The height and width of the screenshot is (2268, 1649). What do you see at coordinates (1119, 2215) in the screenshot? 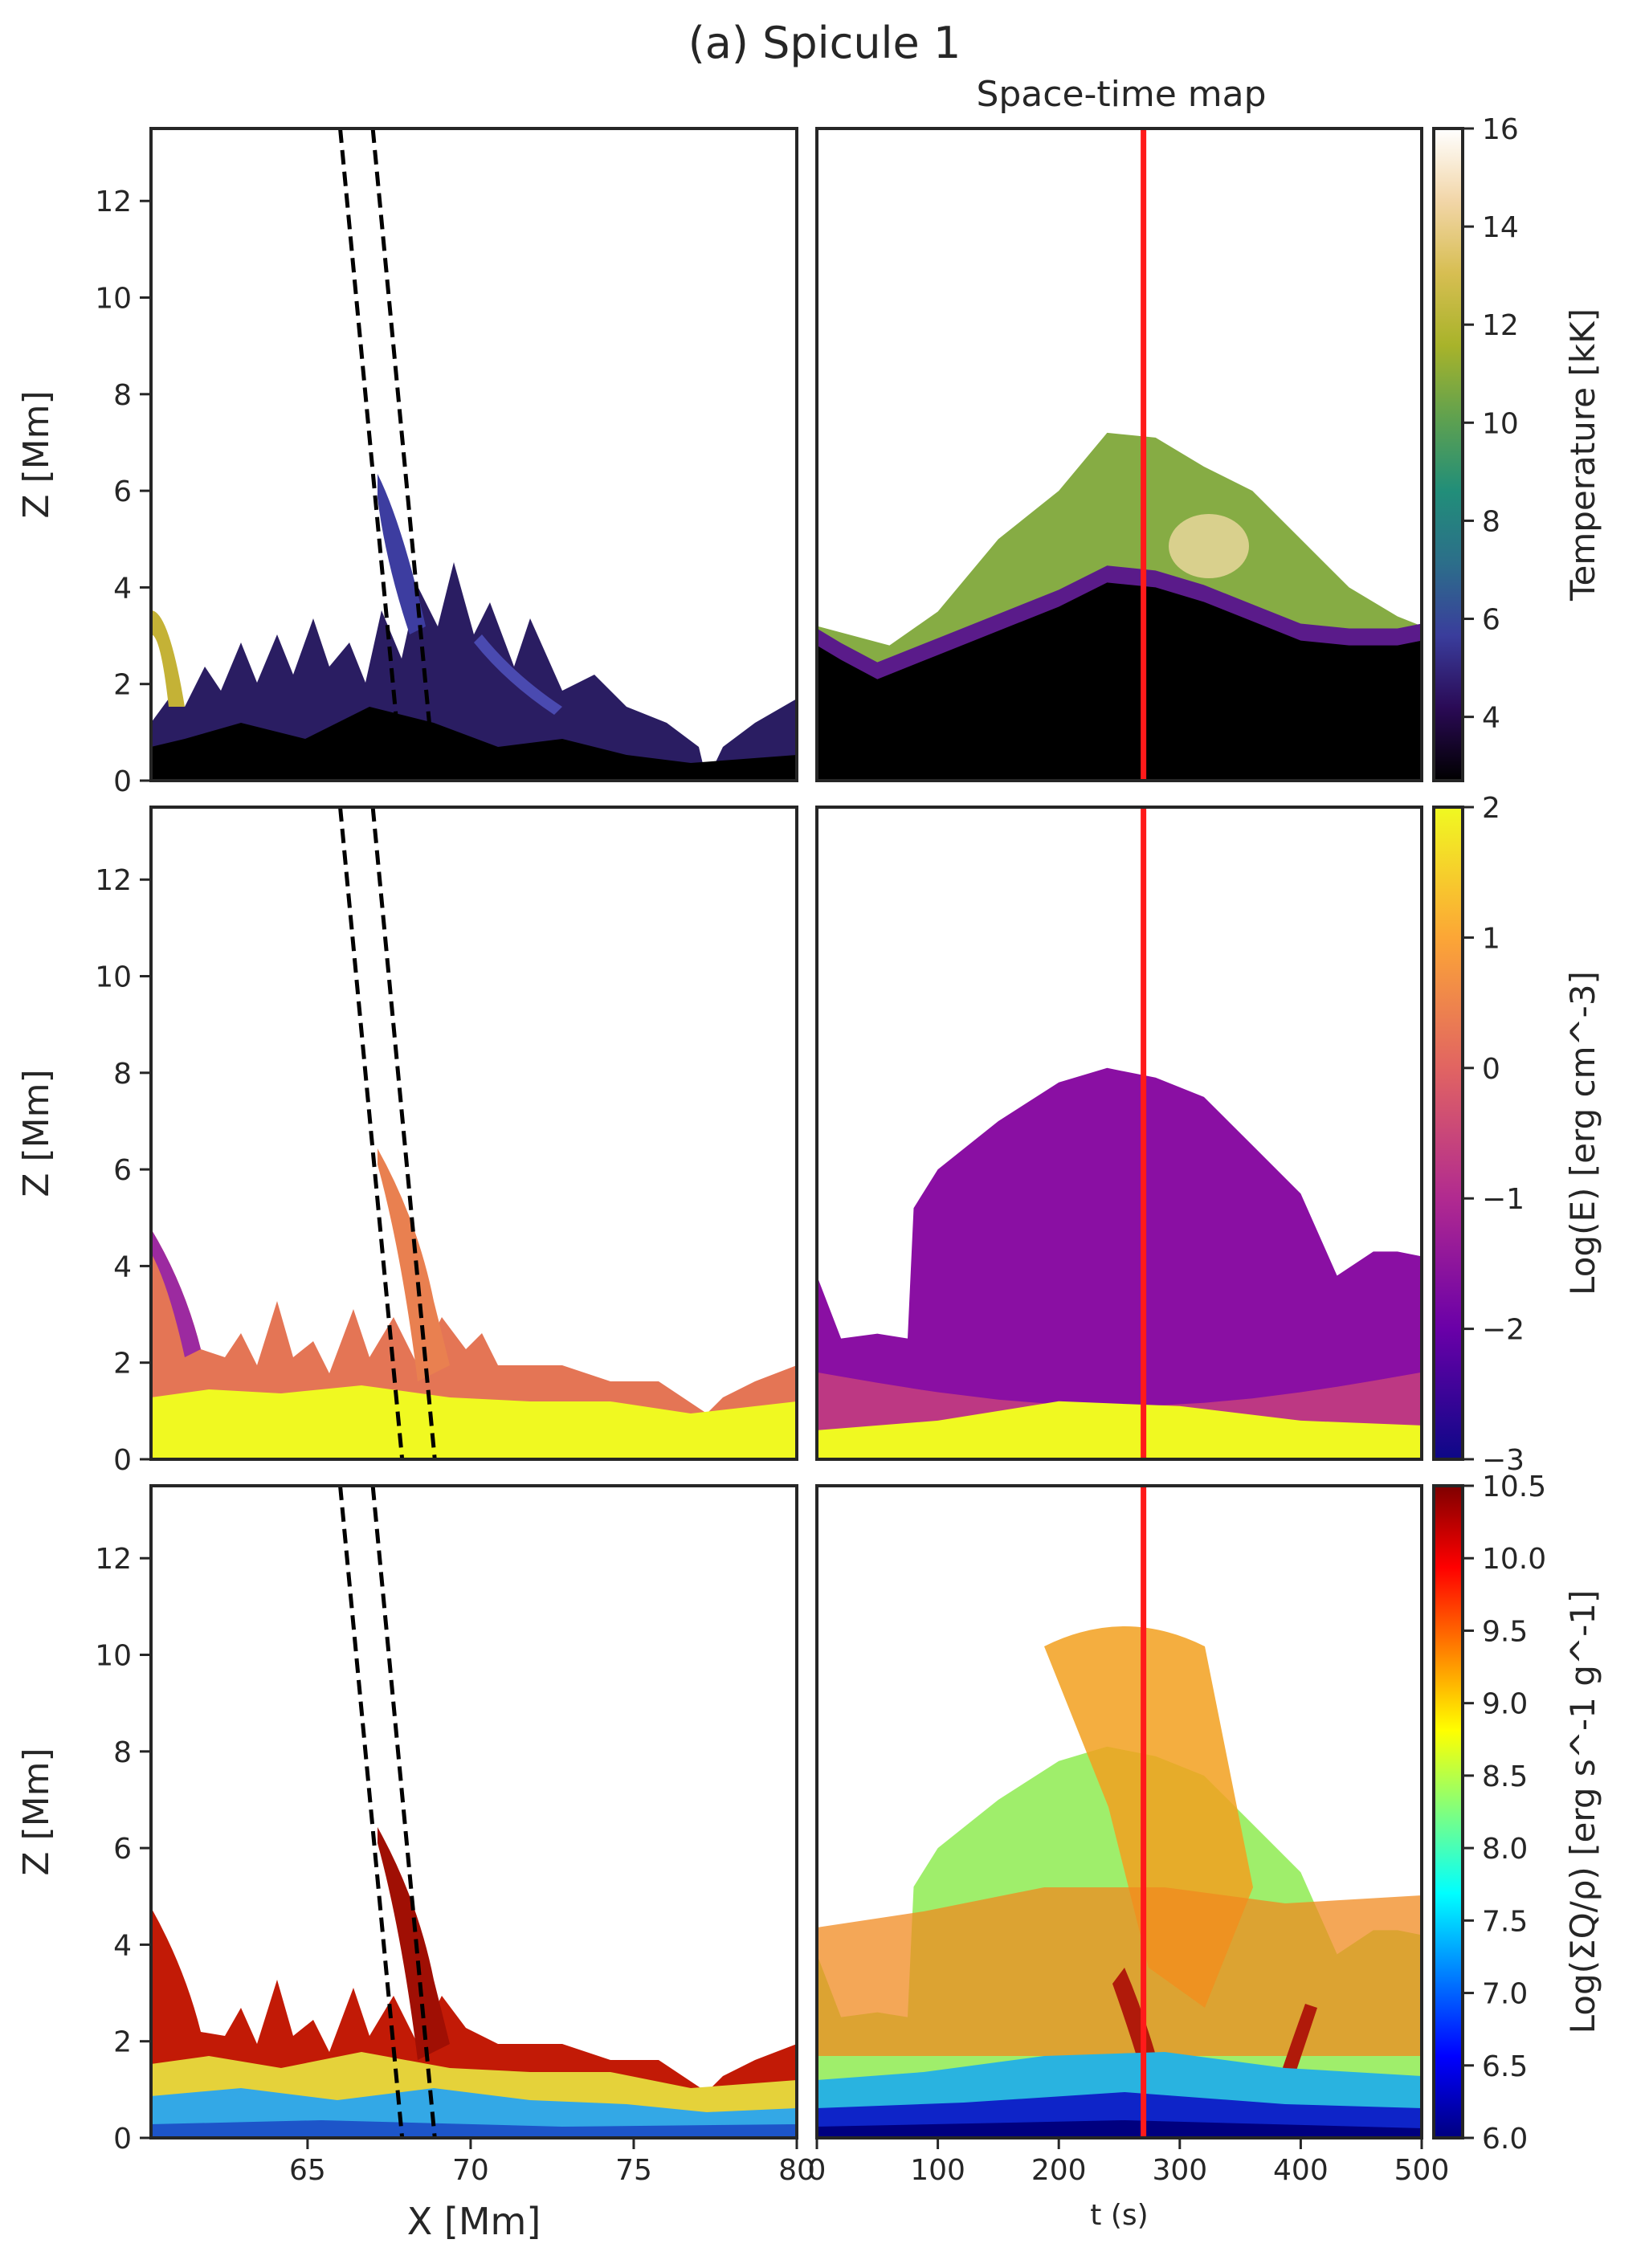
I see `x-axis-label: t (s)` at bounding box center [1119, 2215].